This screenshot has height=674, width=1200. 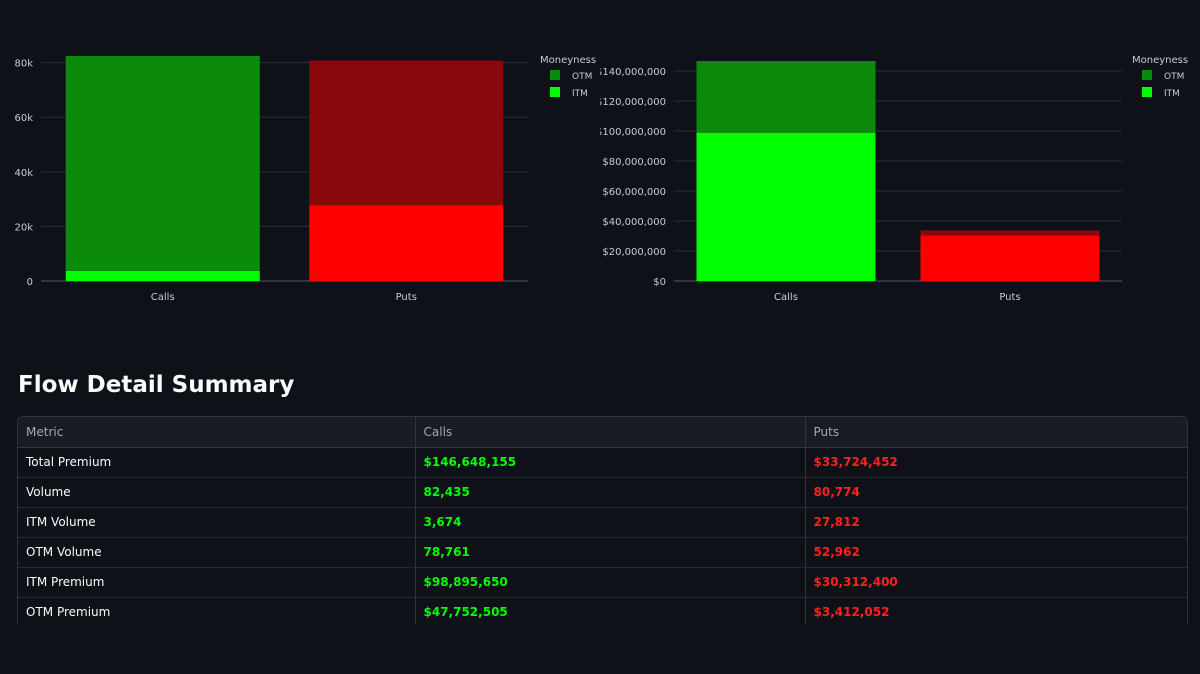 I want to click on table-row: ITM Volume 3,674 27,812, so click(x=602, y=522).